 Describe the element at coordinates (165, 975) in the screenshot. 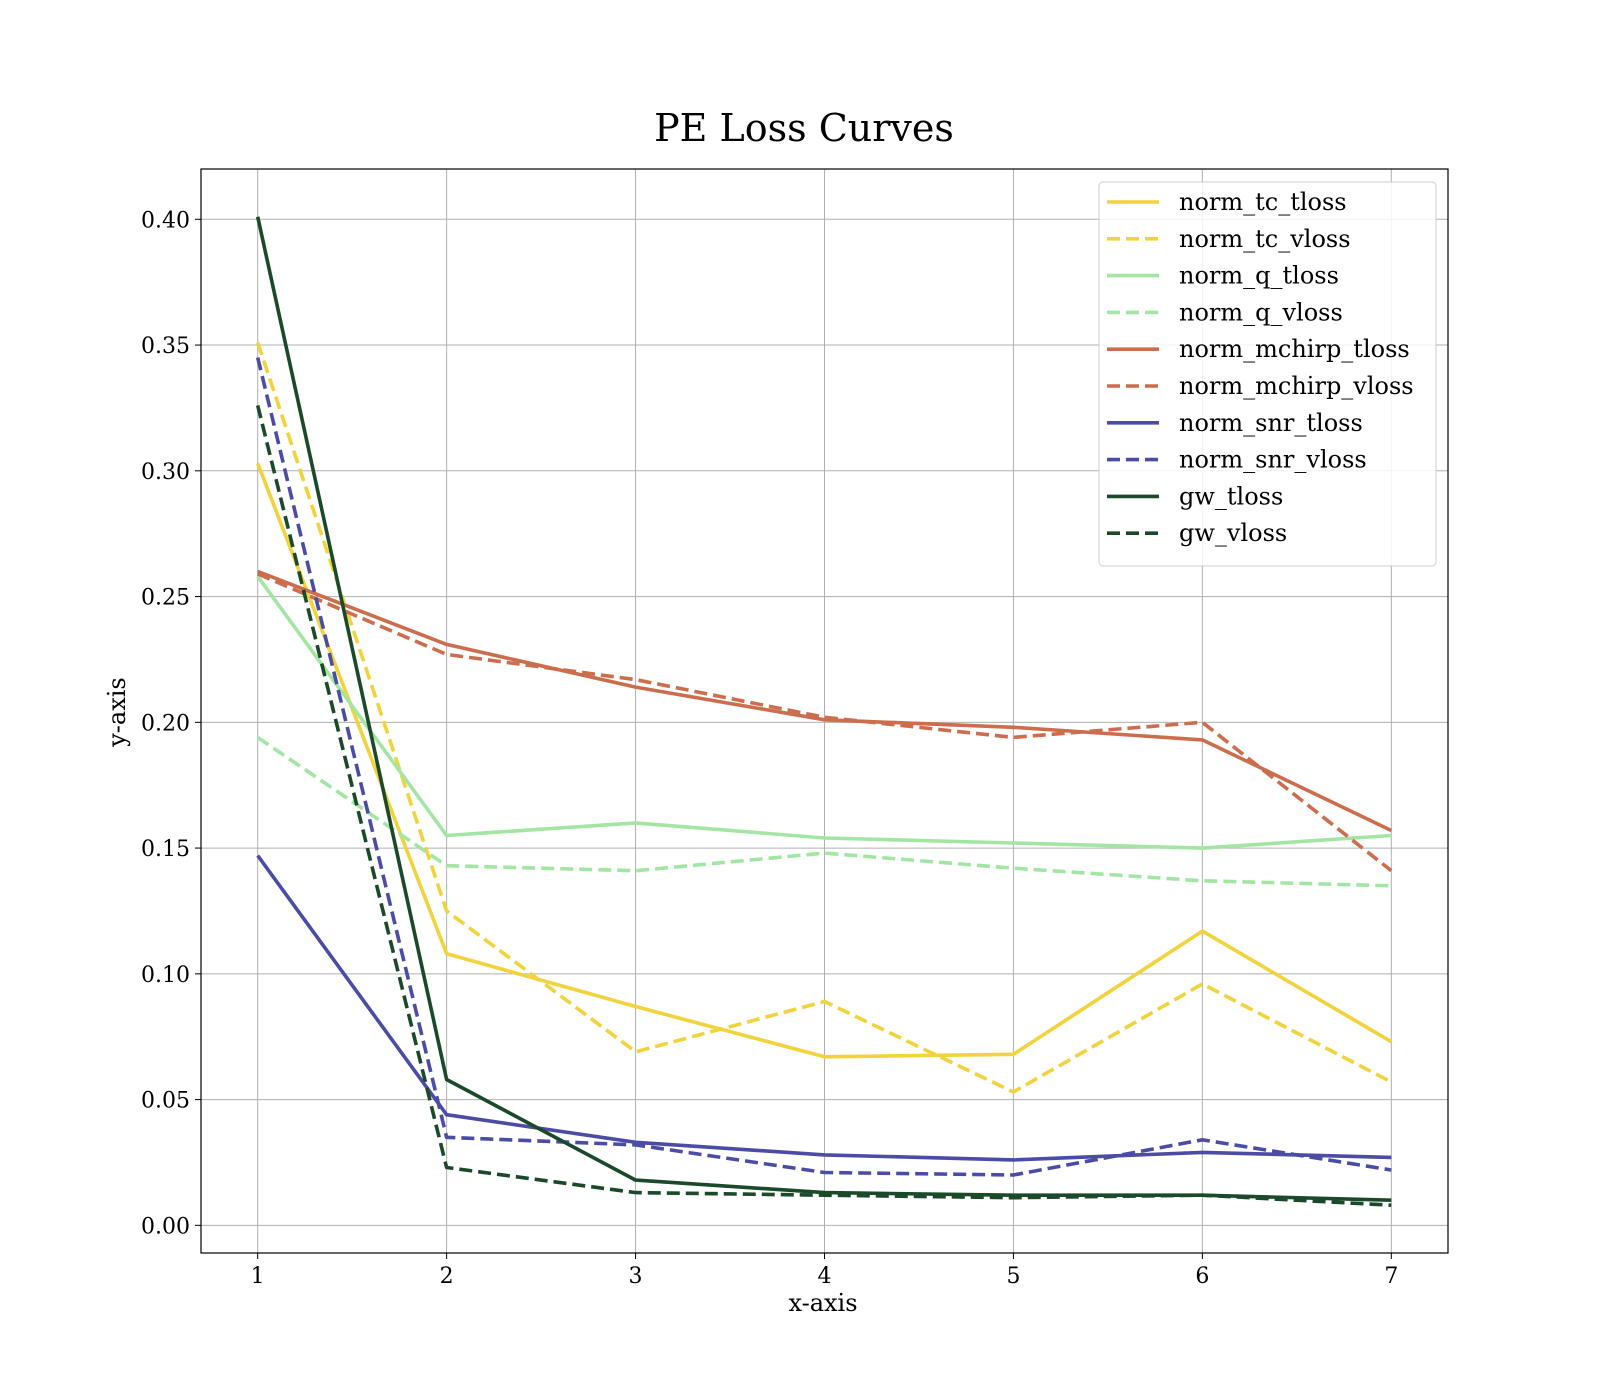

I see `y-tick-label: 0.10` at that location.